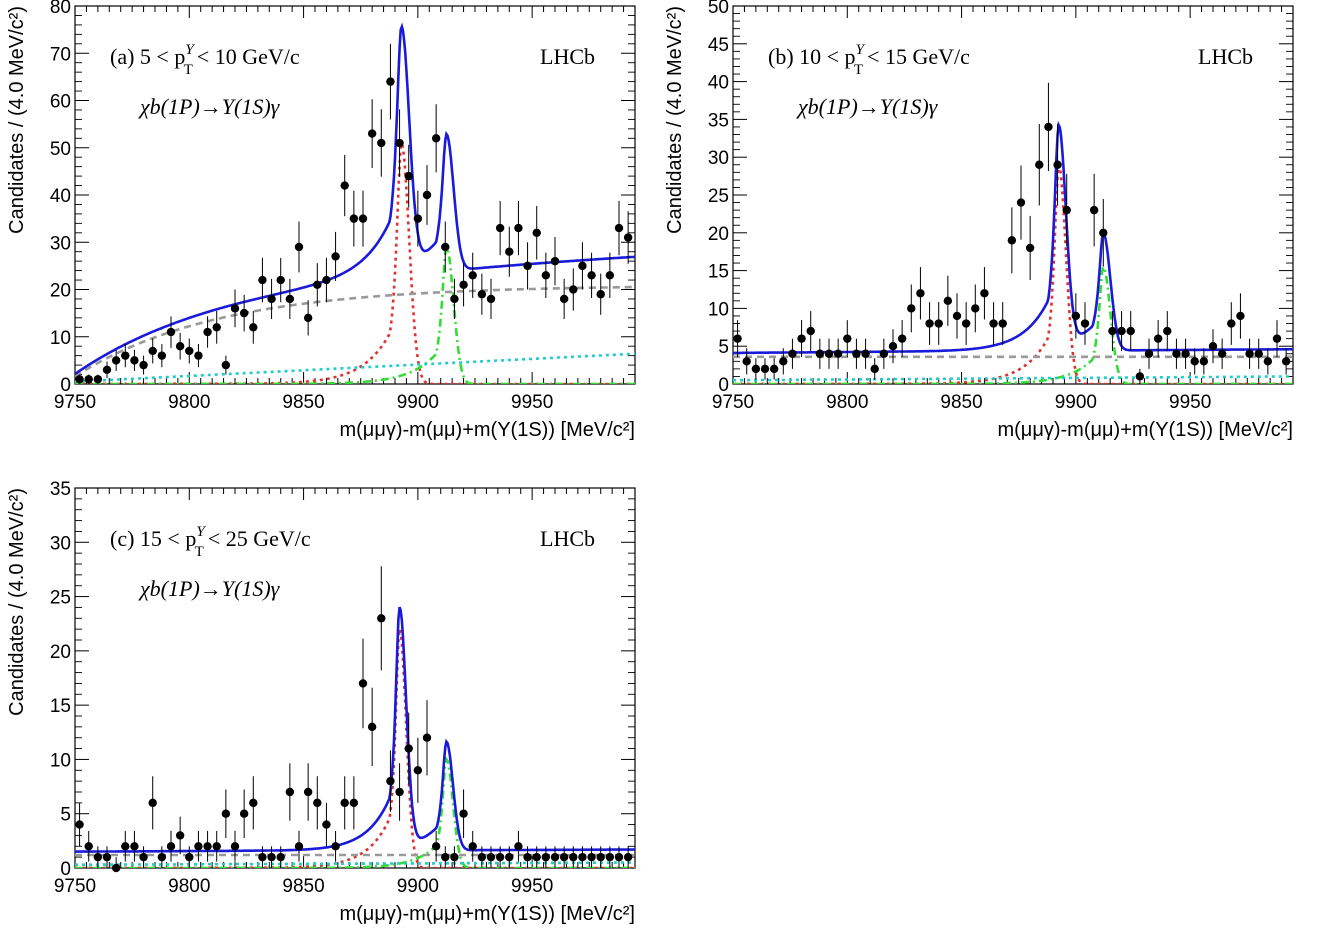  Describe the element at coordinates (355, 331) in the screenshot. I see `series-combinatorial-curve` at that location.